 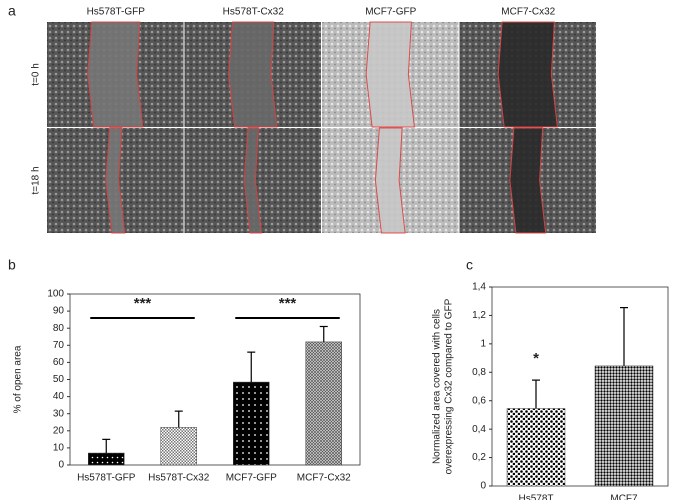 What do you see at coordinates (59, 448) in the screenshot?
I see `y-tick-label: 10` at bounding box center [59, 448].